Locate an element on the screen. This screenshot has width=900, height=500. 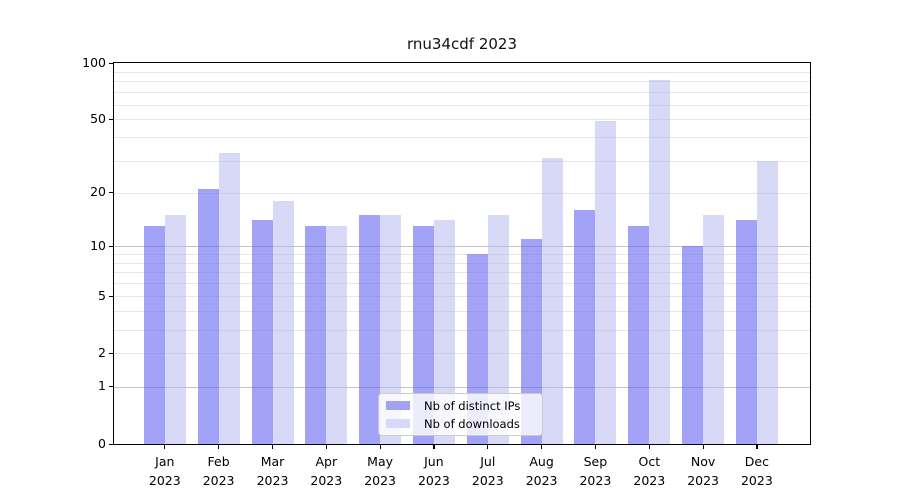
x-tick-jul is located at coordinates (488, 447).